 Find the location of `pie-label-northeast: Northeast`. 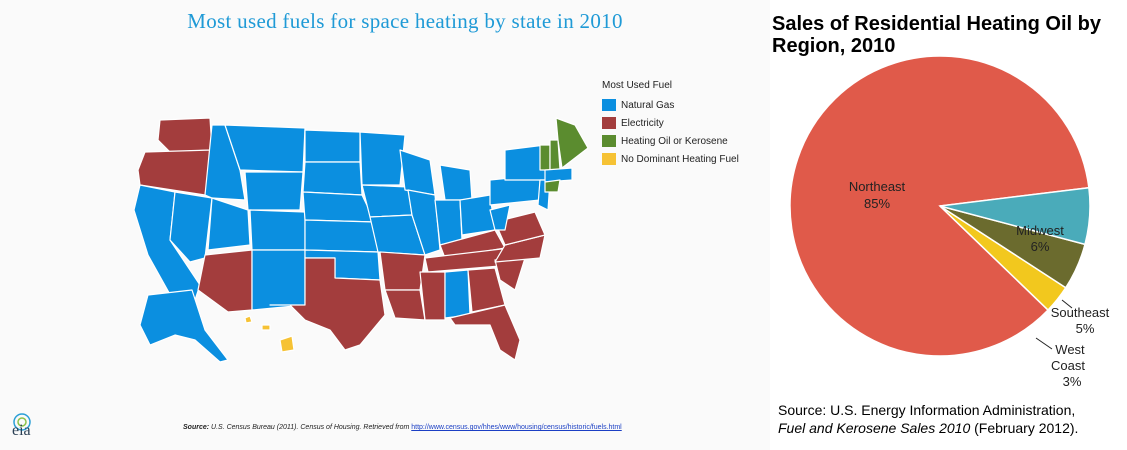

pie-label-northeast: Northeast is located at coordinates (877, 186).